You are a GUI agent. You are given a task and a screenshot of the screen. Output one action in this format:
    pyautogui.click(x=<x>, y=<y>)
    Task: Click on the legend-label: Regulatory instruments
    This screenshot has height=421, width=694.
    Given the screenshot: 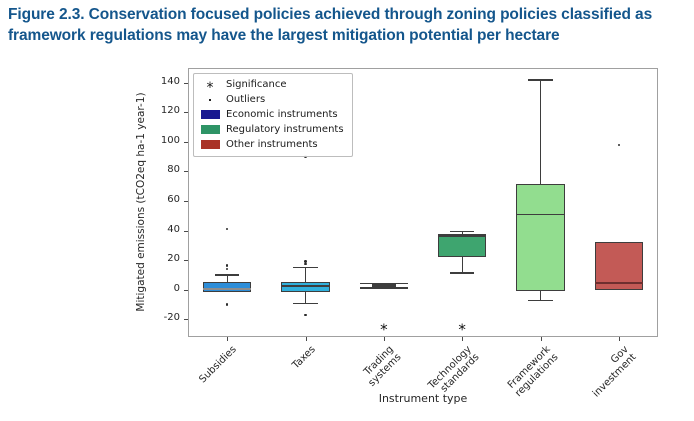 What is the action you would take?
    pyautogui.click(x=285, y=129)
    